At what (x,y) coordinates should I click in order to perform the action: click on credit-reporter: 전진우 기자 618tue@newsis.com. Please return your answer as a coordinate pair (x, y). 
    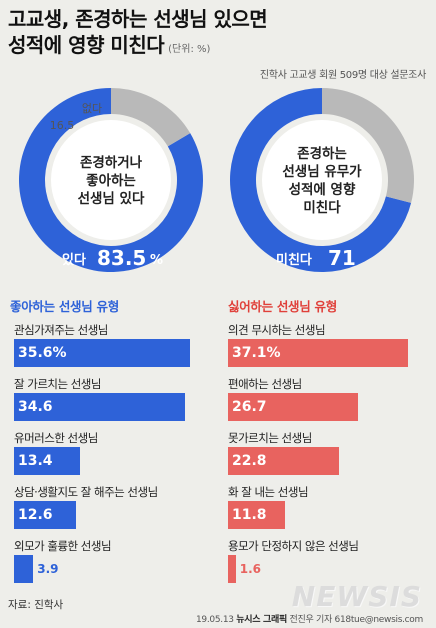
    Looking at the image, I should click on (356, 620).